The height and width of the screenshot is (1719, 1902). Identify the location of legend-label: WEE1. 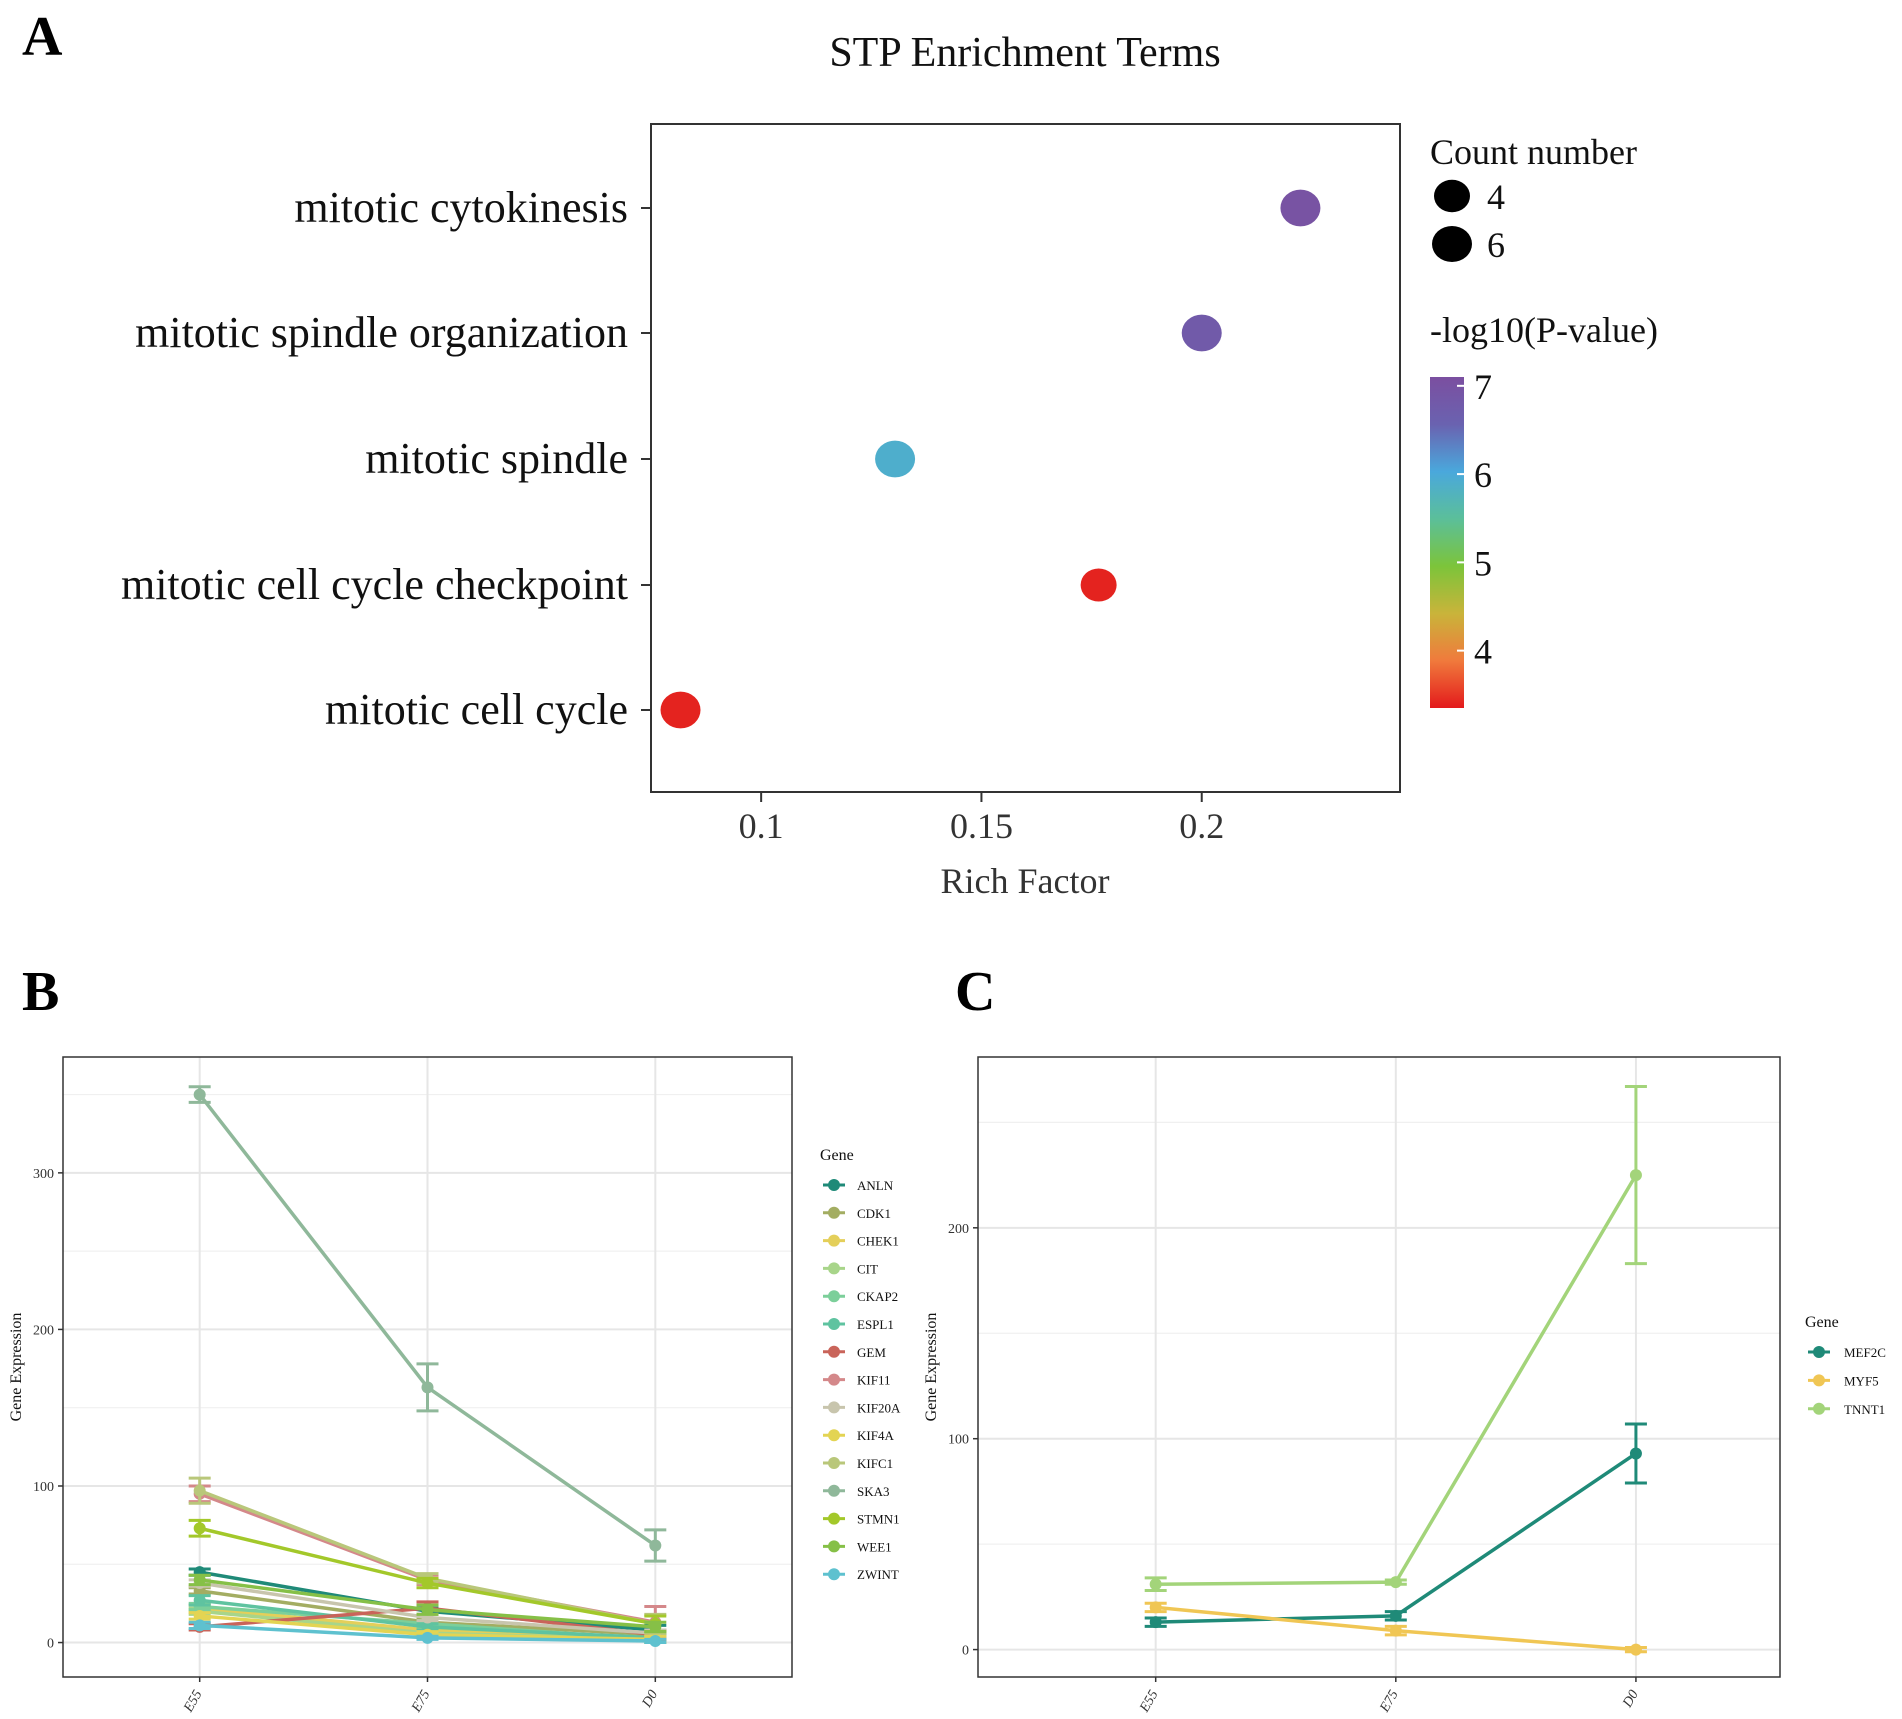
(874, 1546).